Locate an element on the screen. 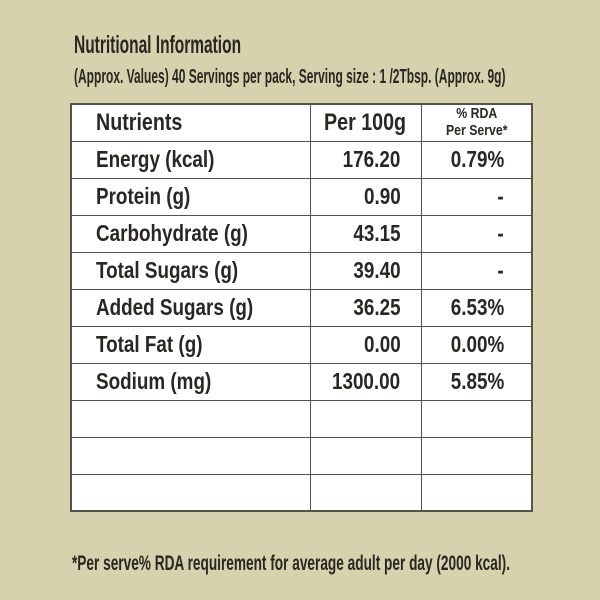 Image resolution: width=600 pixels, height=600 pixels. table-row: Energy (kcal) 176.20 0.79% is located at coordinates (301, 159).